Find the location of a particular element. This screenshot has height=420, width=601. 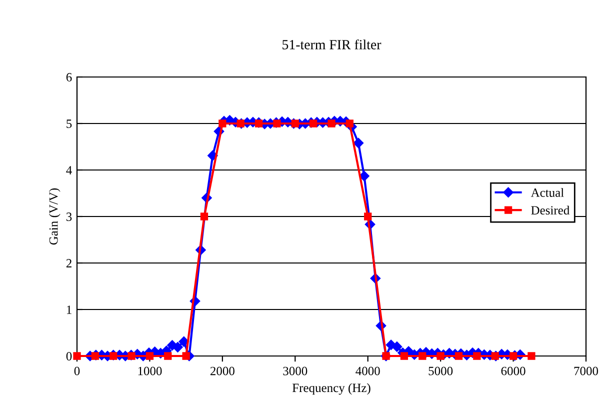

y-tick-label: 4 is located at coordinates (69, 170).